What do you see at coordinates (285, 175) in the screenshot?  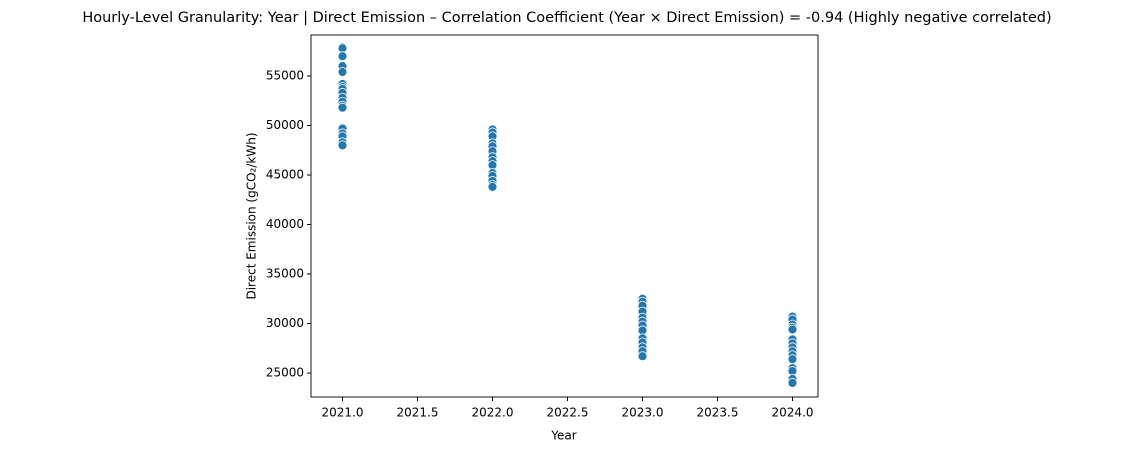 I see `y-tick-label: 45000` at bounding box center [285, 175].